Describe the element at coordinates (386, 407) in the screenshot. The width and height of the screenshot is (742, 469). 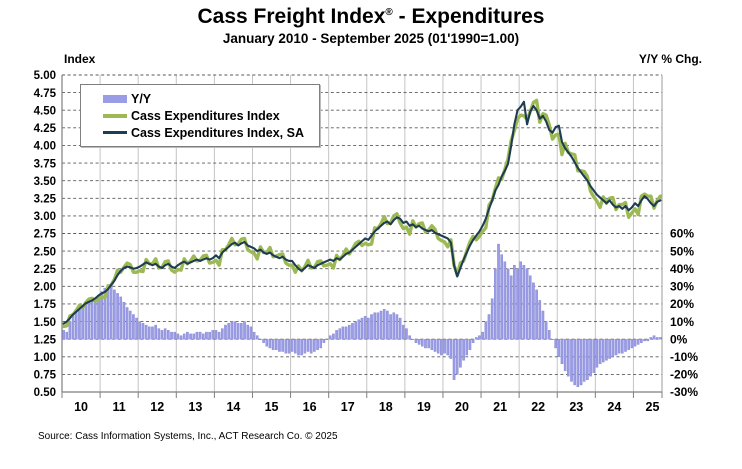
I see `svg-text: 18` at that location.